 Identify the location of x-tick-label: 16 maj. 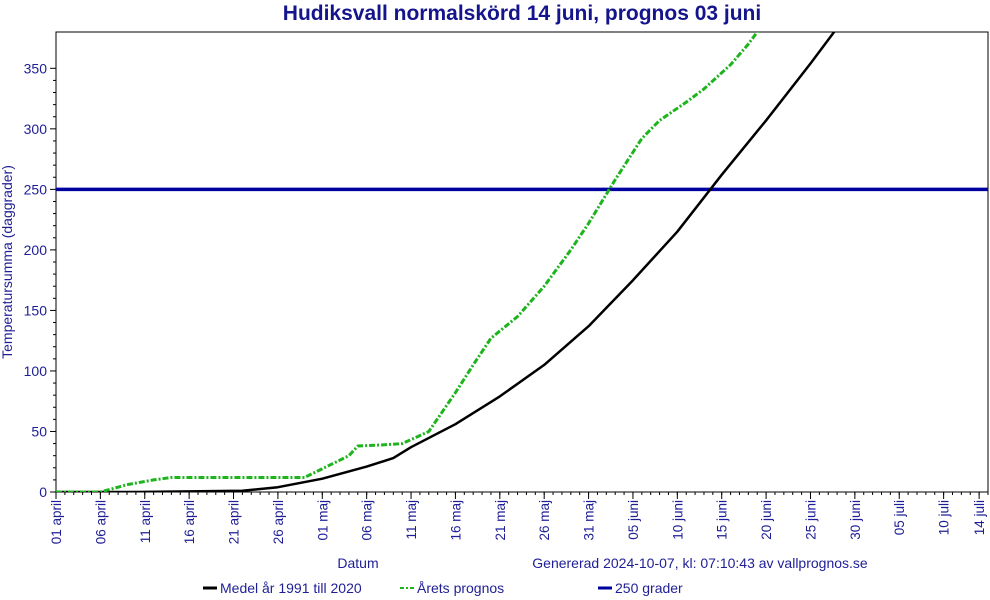
(455, 520).